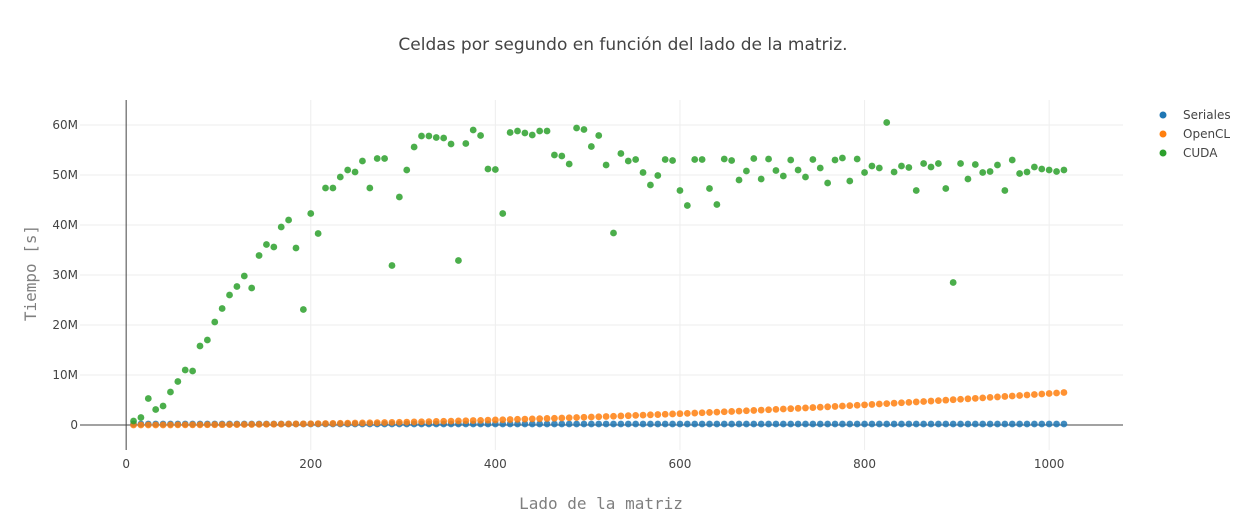 Image resolution: width=1246 pixels, height=525 pixels. I want to click on x-tick-label: 200, so click(310, 464).